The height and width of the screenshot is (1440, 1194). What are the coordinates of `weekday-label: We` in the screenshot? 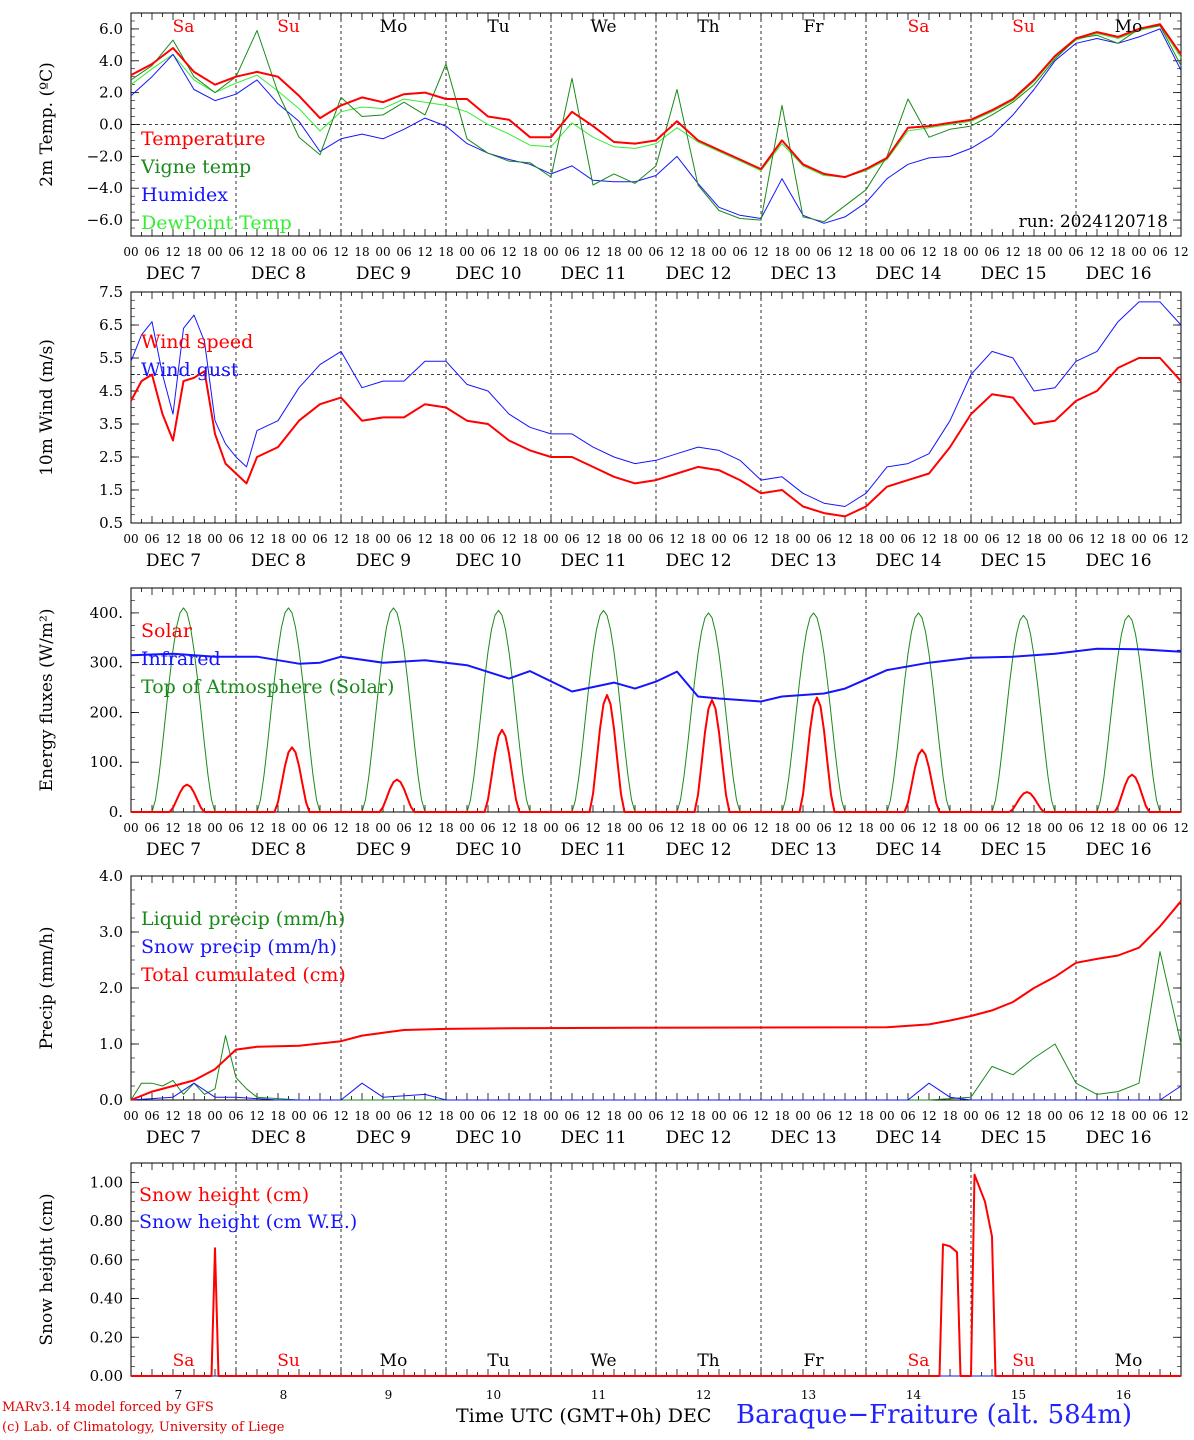 It's located at (603, 1361).